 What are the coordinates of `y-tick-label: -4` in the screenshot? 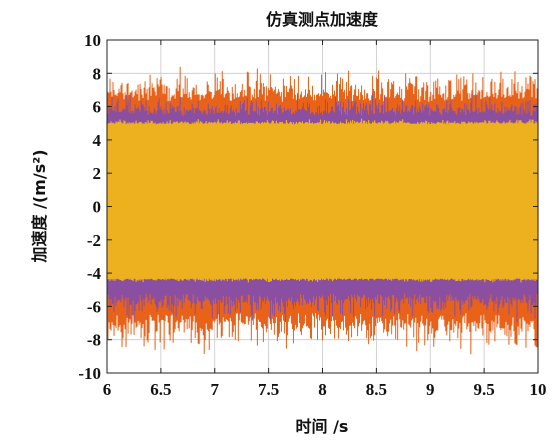 It's located at (94, 273).